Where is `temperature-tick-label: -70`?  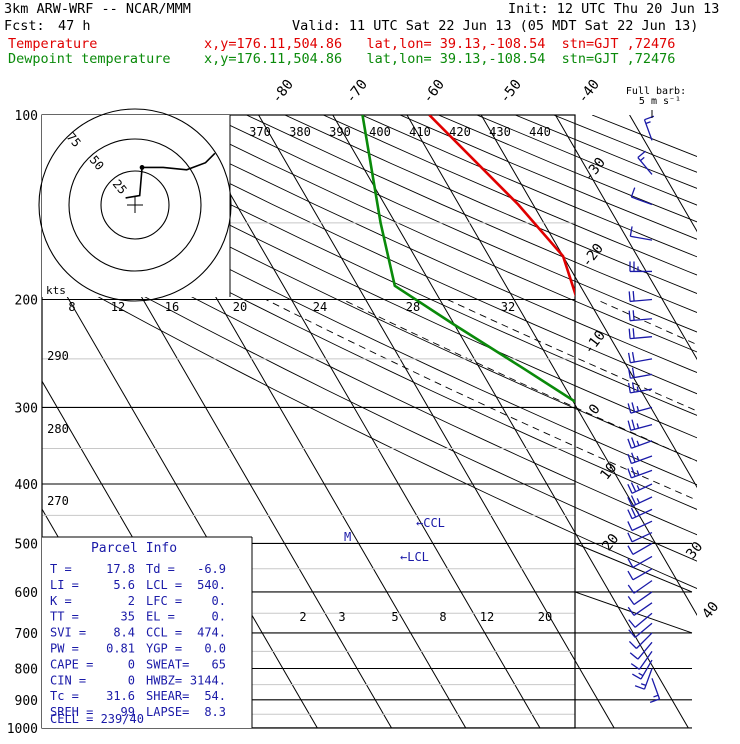
temperature-tick-label: -70 is located at coordinates (357, 92).